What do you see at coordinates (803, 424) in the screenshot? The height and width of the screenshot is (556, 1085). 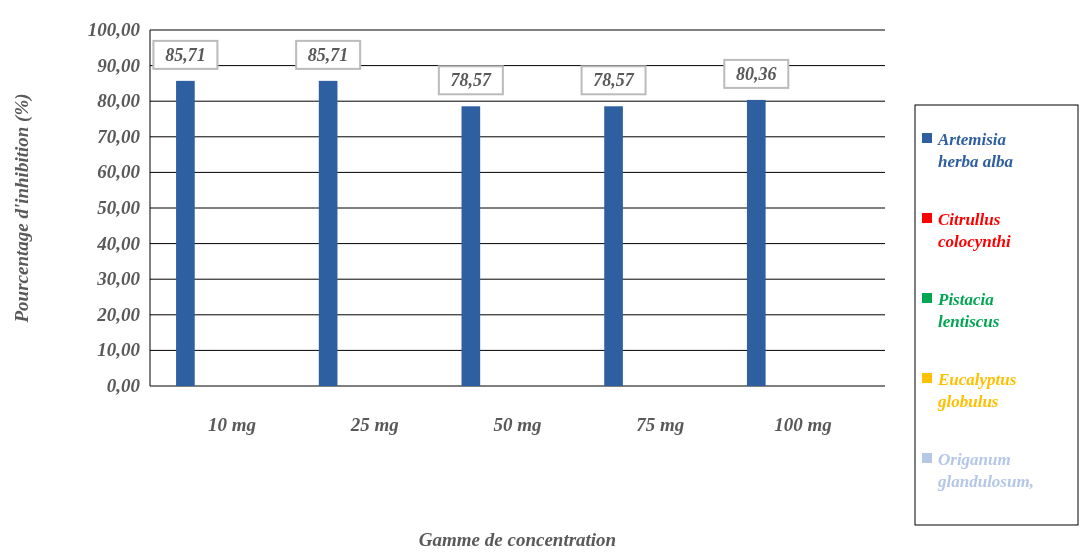 I see `x-tick-label: 100 mg` at bounding box center [803, 424].